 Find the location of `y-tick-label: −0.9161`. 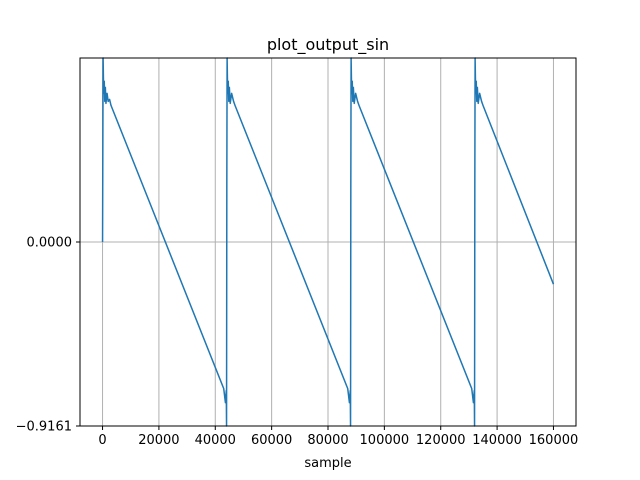

y-tick-label: −0.9161 is located at coordinates (44, 427).